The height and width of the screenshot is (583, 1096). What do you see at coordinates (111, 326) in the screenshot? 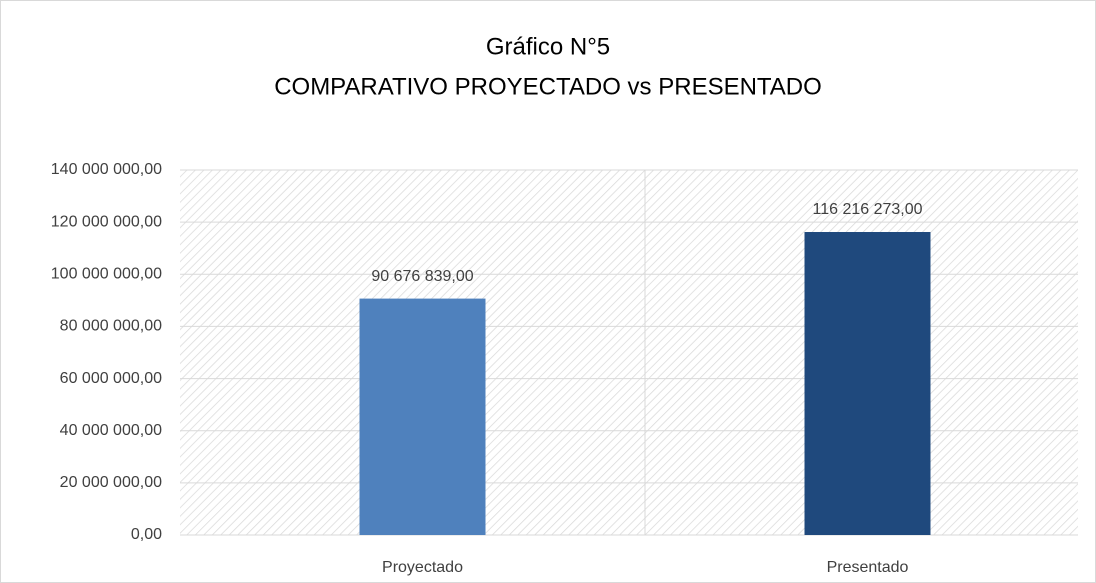
I see `y-tick-label: 80 000 000,00` at bounding box center [111, 326].